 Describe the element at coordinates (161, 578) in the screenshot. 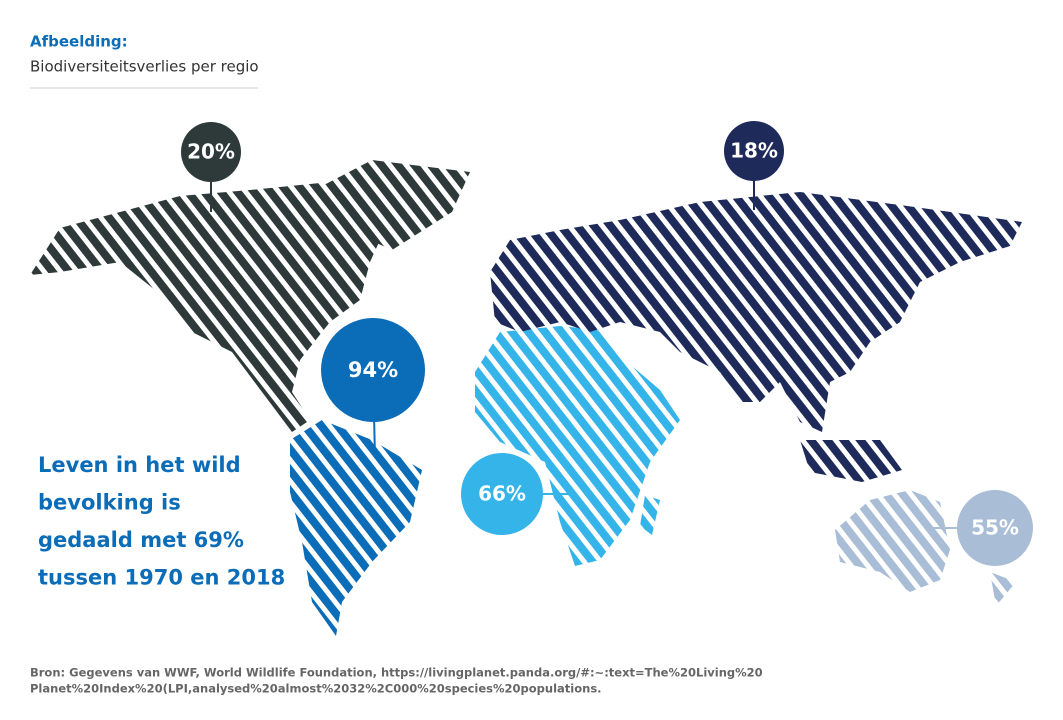

I see `headline-line: tussen 1970 en 2018` at that location.